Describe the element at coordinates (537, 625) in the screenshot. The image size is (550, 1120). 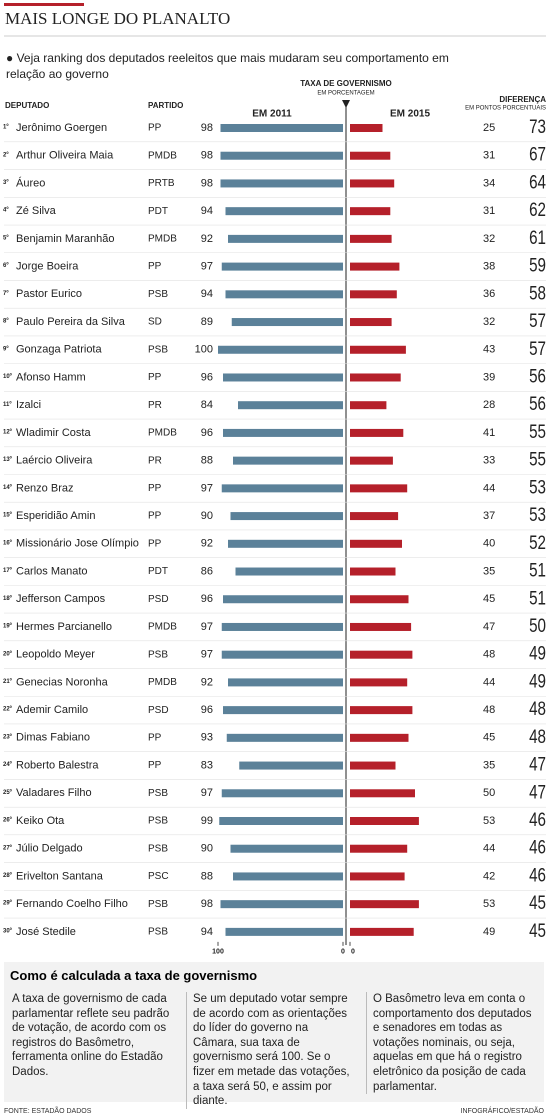
I see `difference: 50` at that location.